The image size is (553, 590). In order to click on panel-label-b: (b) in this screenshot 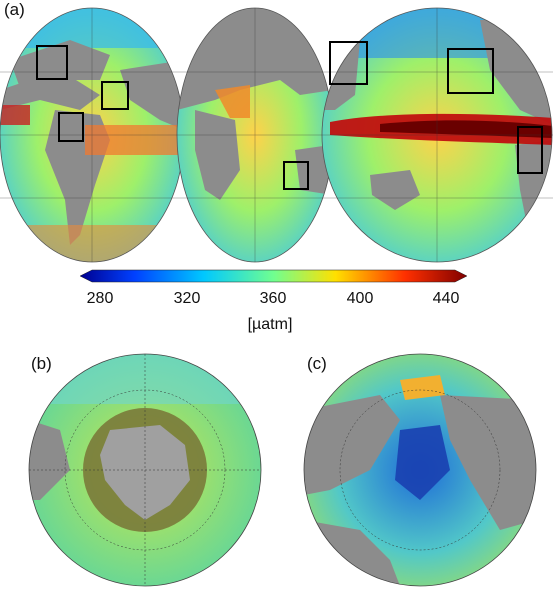, I will do `click(41, 363)`.